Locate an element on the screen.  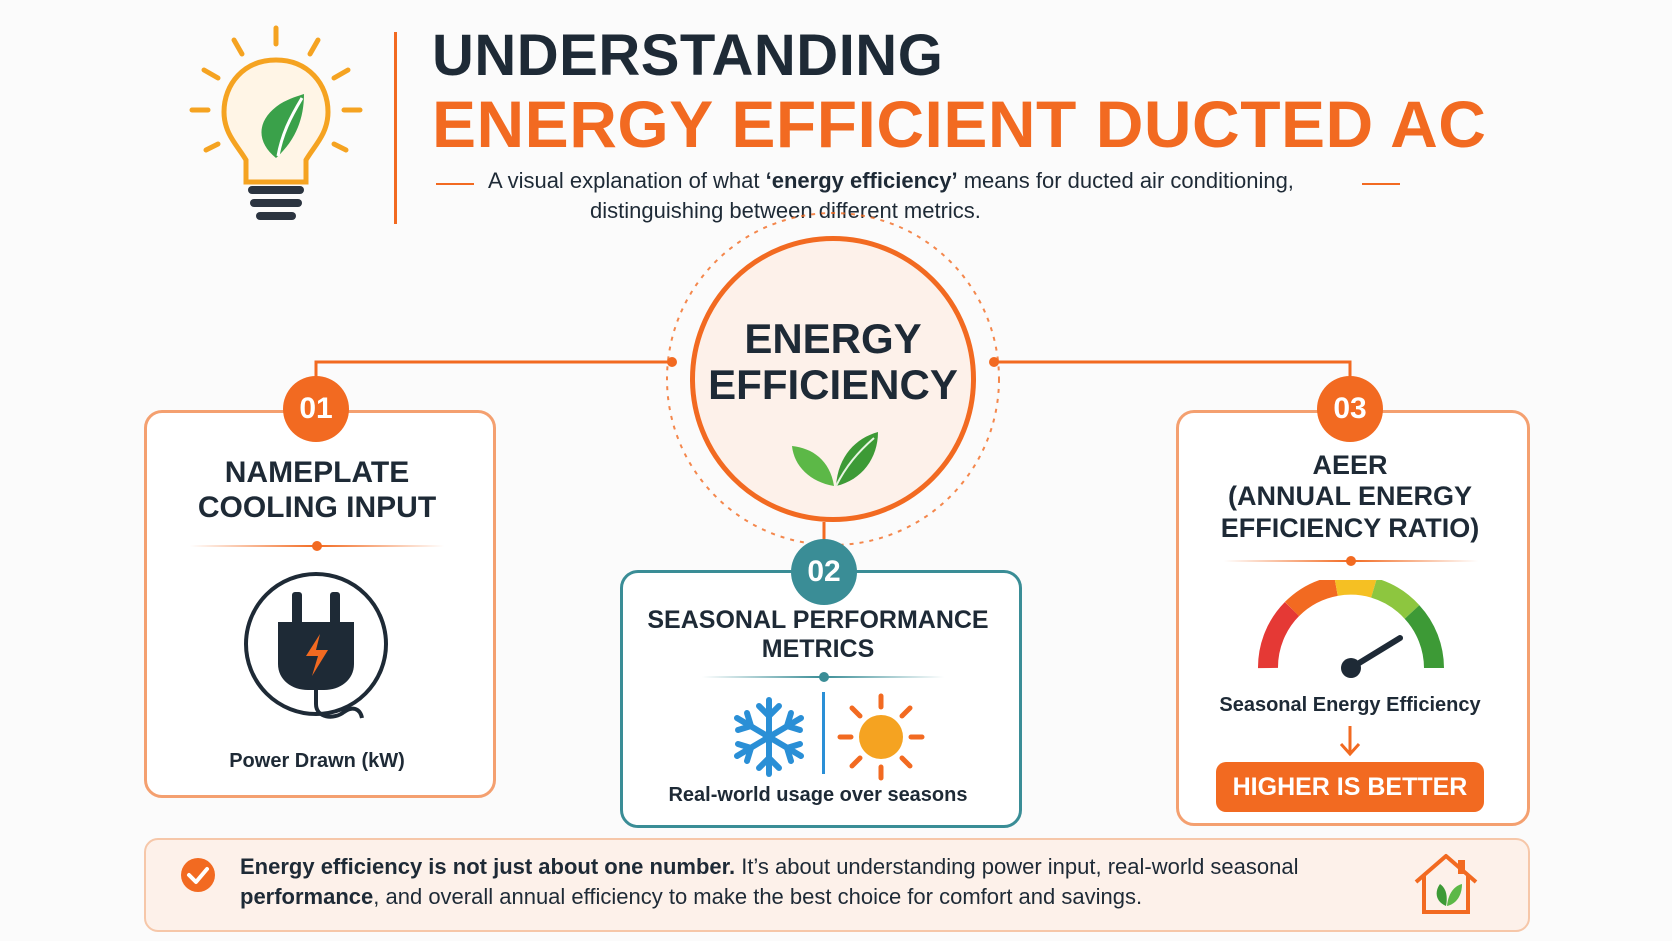
energy-efficiency-circle is located at coordinates (833, 379).